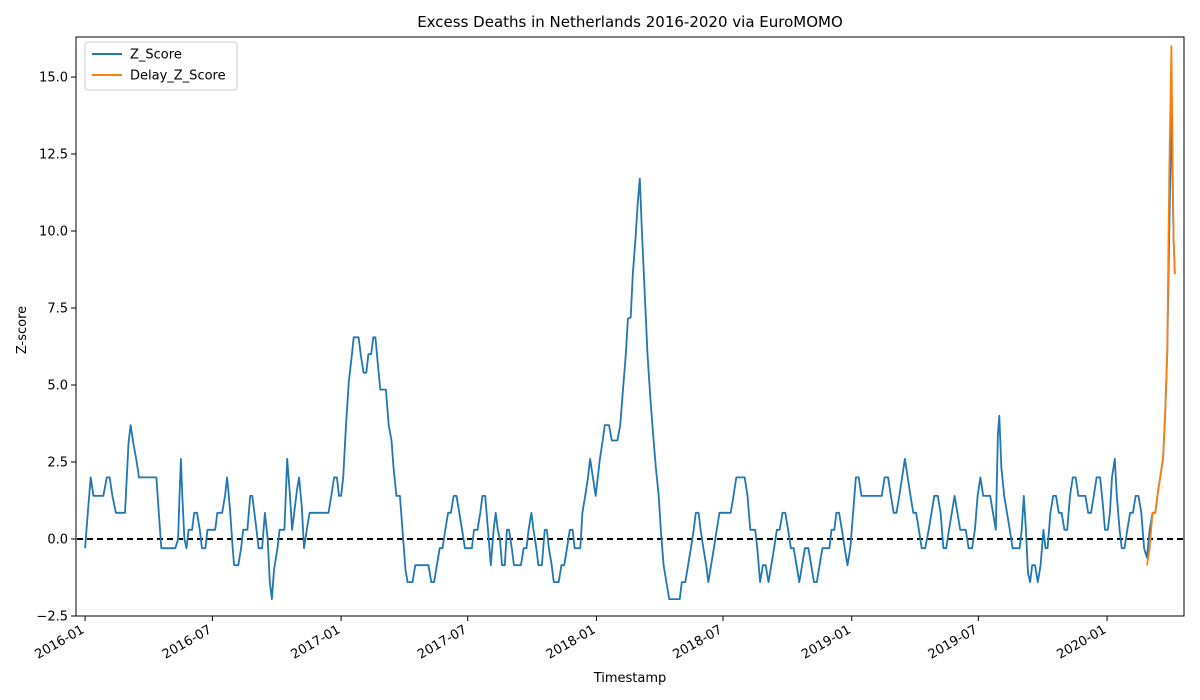 The image size is (1200, 700). Describe the element at coordinates (57, 386) in the screenshot. I see `y-tick-label: 5.0` at that location.